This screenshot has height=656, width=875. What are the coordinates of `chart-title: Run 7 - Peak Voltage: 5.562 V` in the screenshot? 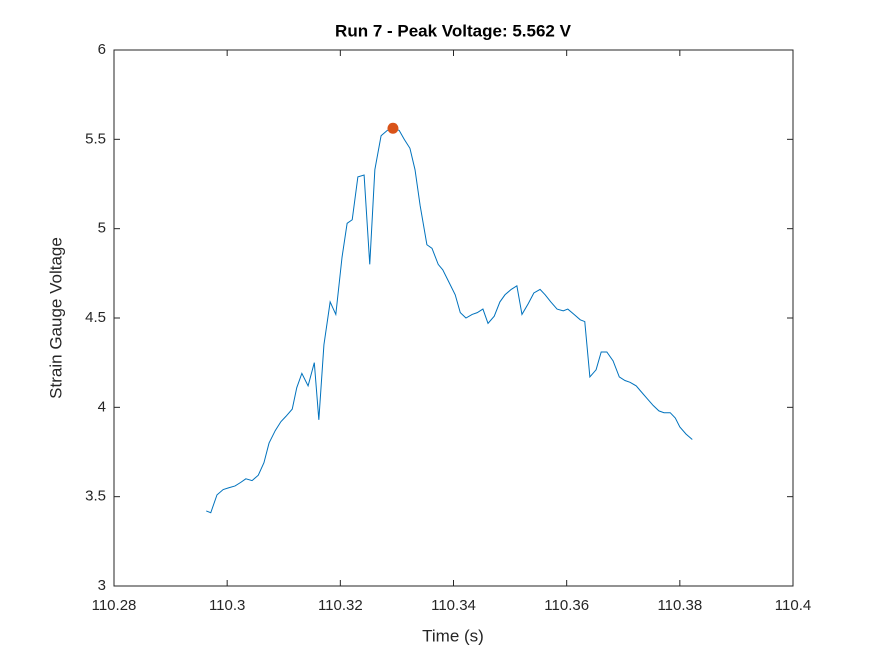 It's located at (453, 30).